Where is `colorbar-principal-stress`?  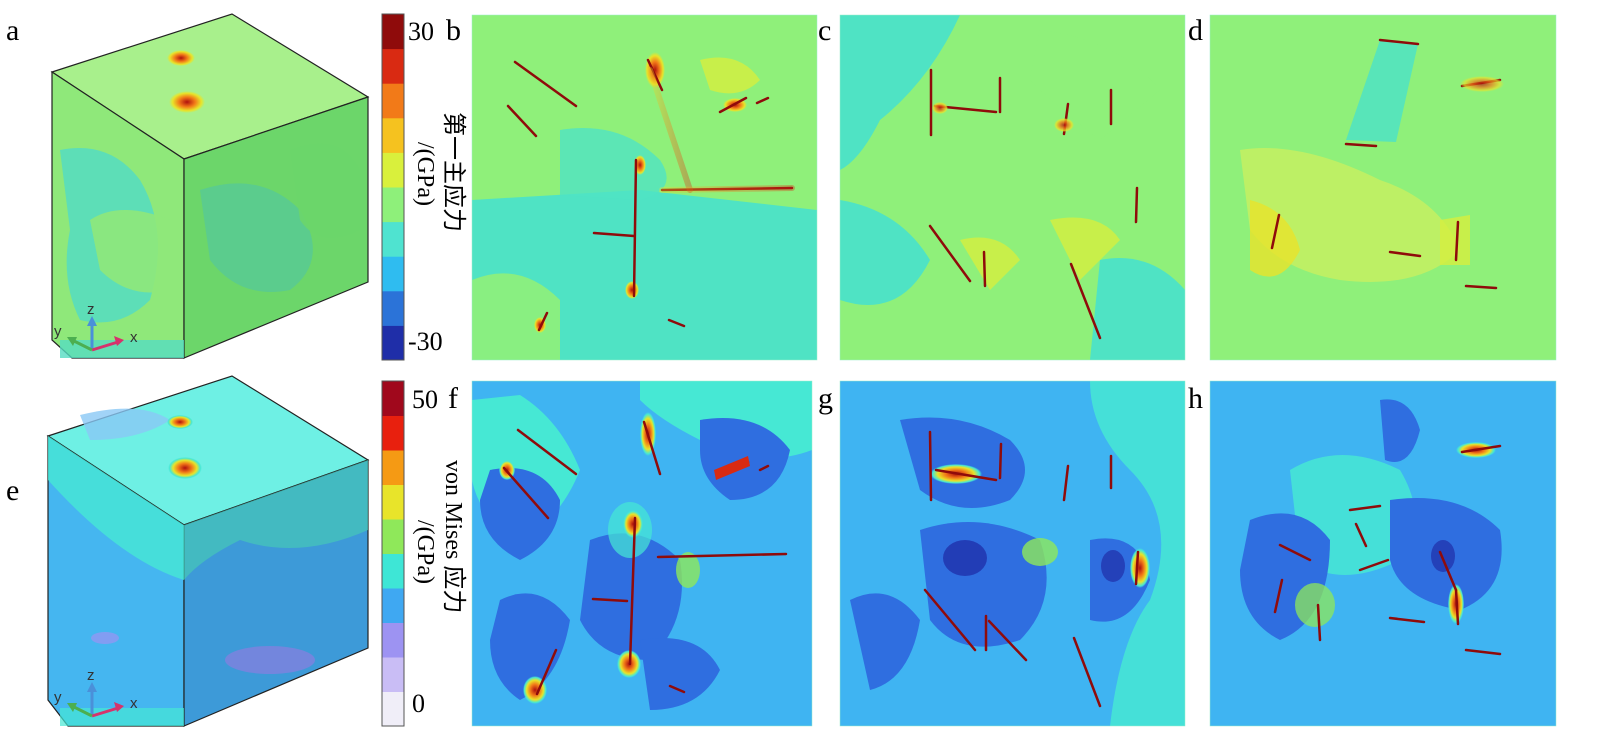
colorbar-principal-stress is located at coordinates (393, 187).